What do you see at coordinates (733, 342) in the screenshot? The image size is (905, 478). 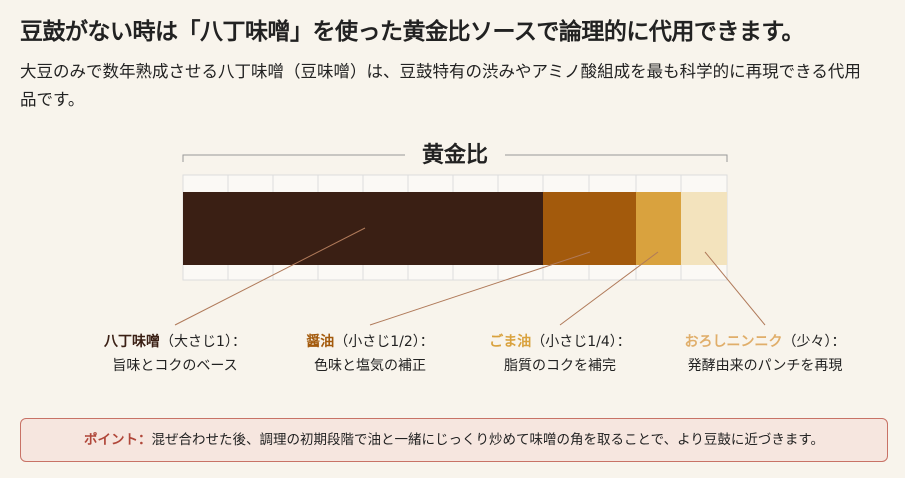 I see `item-name: おろしニンニク` at bounding box center [733, 342].